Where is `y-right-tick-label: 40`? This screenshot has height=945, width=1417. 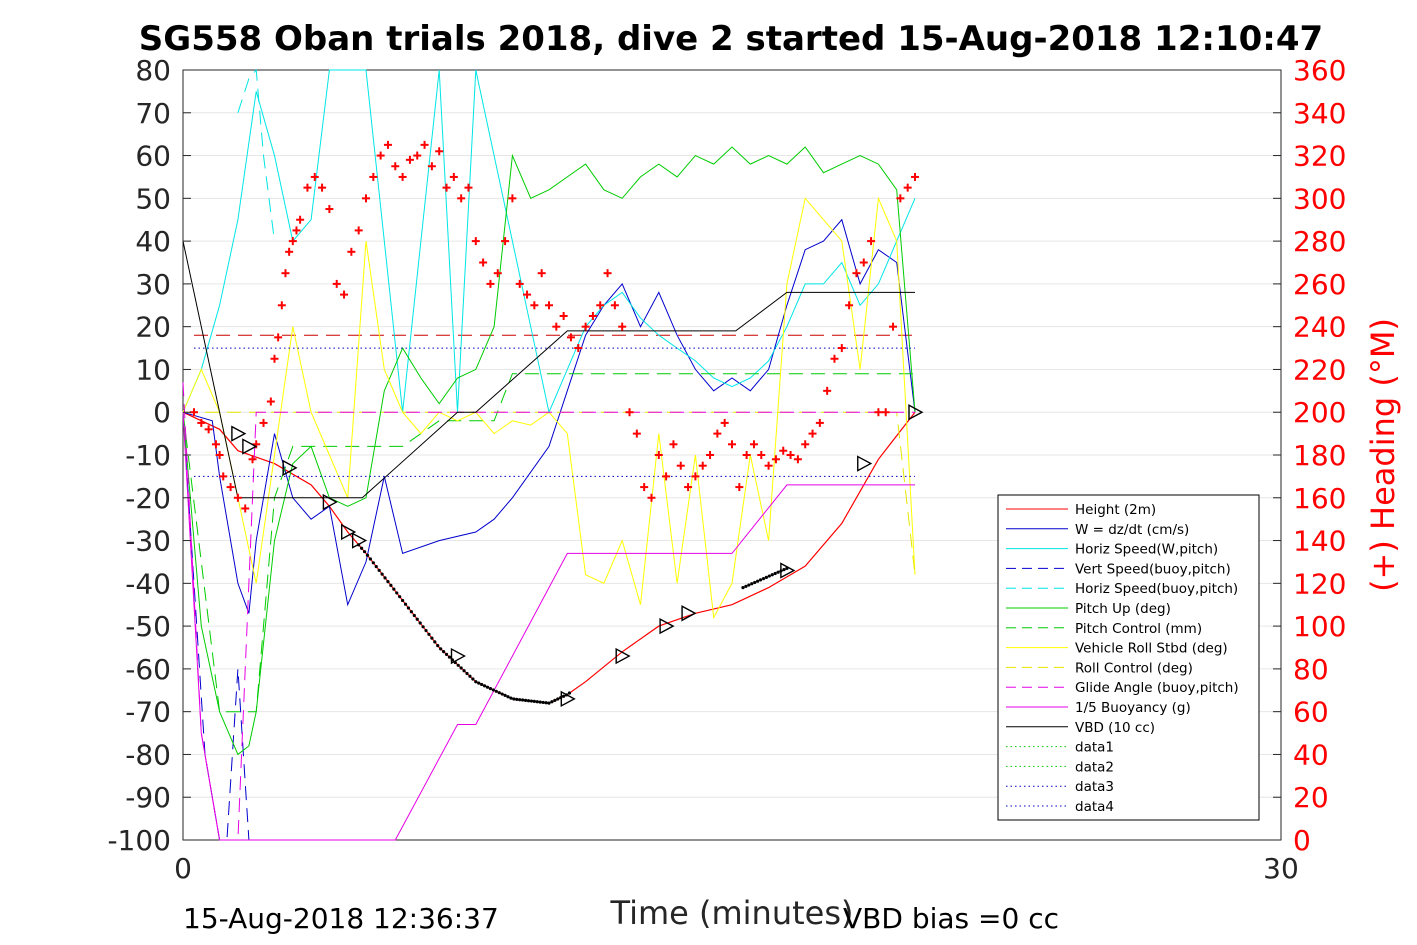
y-right-tick-label: 40 is located at coordinates (1311, 754).